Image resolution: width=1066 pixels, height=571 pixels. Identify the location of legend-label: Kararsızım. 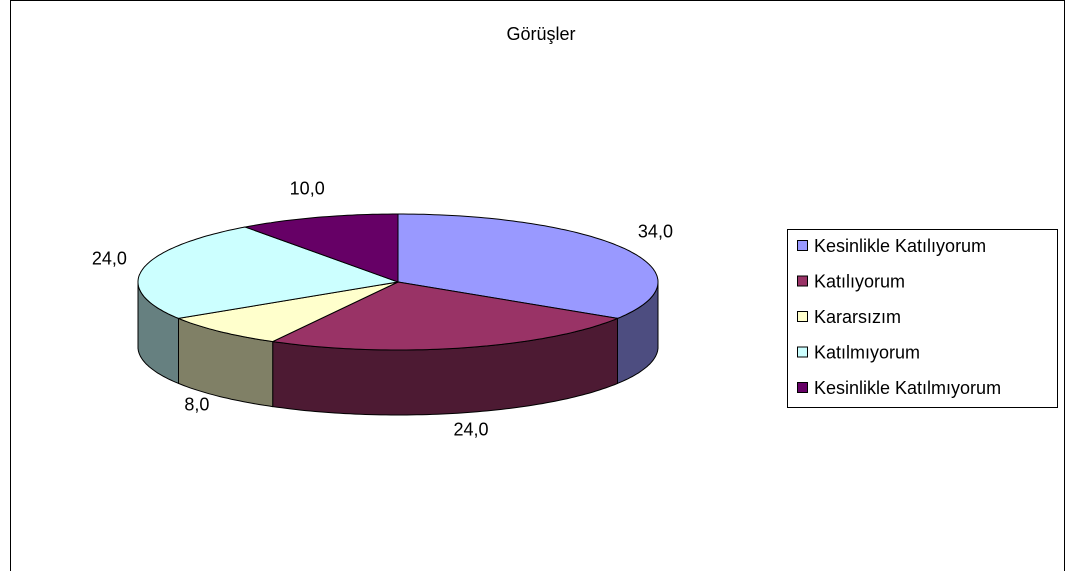
(857, 317).